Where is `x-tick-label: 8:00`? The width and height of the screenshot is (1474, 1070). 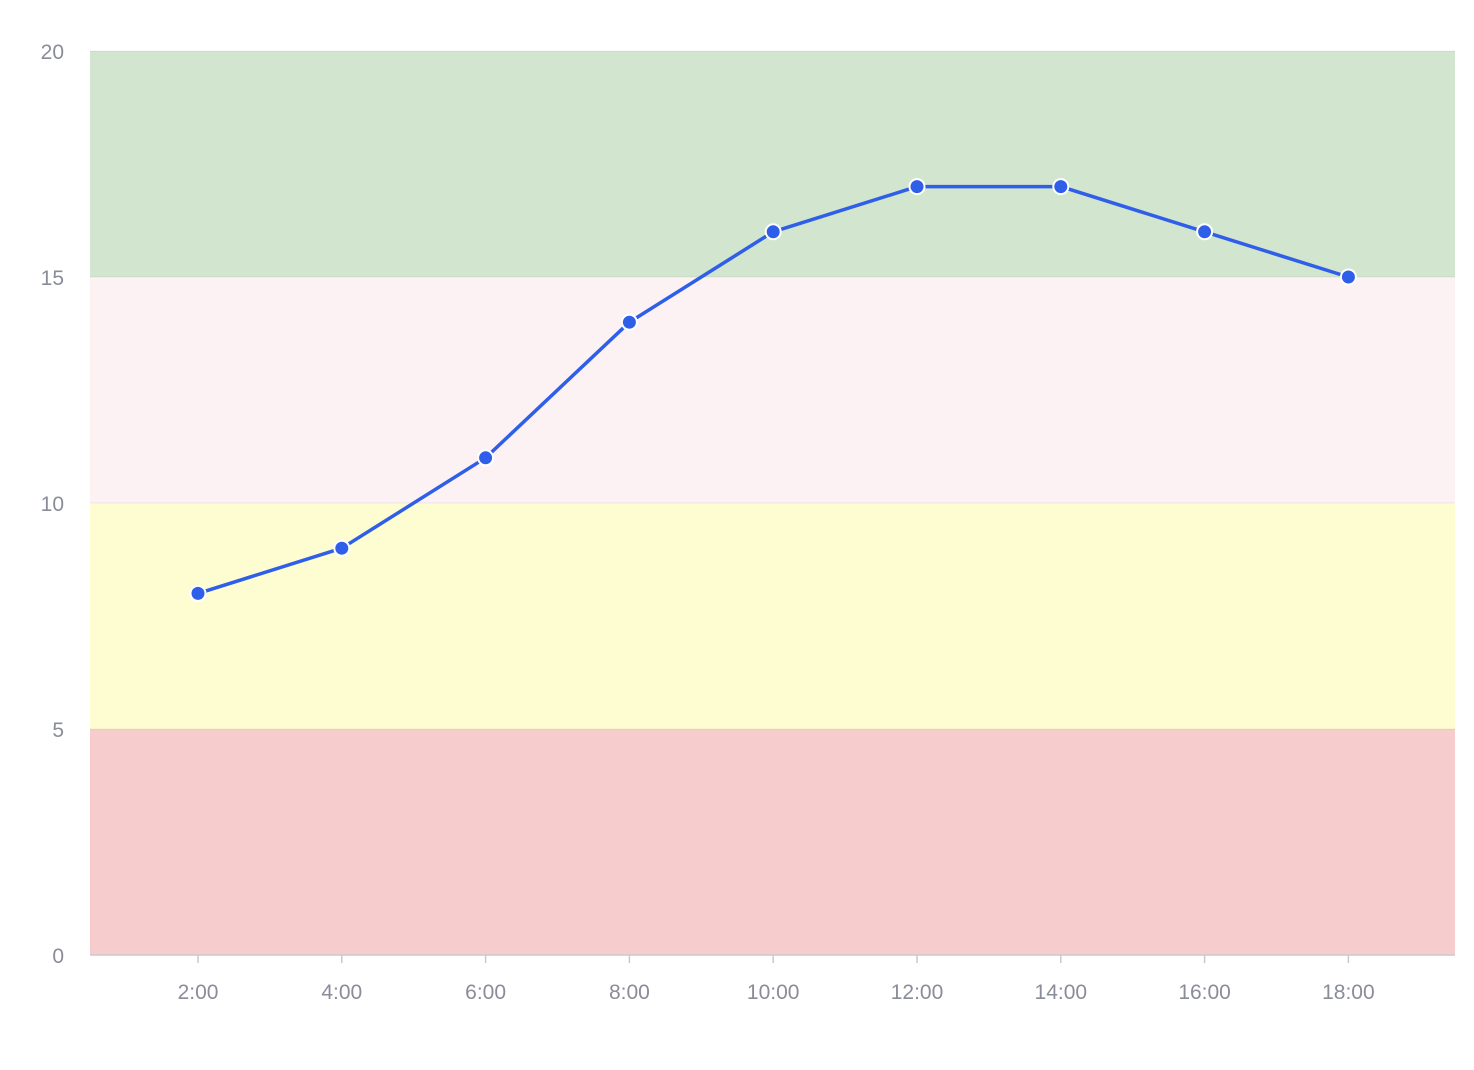 x-tick-label: 8:00 is located at coordinates (629, 992).